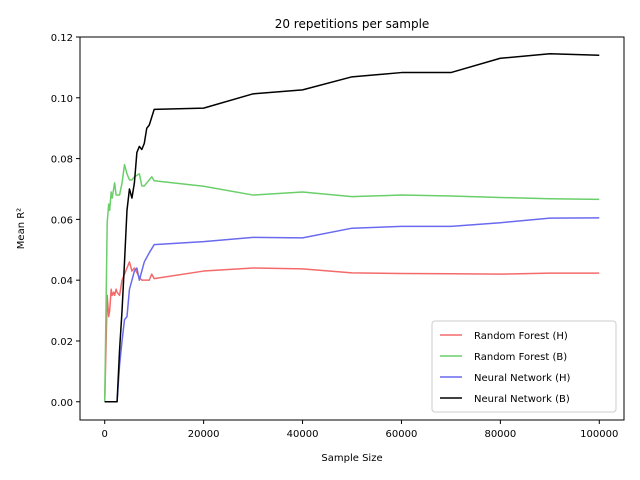 Image resolution: width=640 pixels, height=480 pixels. Describe the element at coordinates (62, 220) in the screenshot. I see `y-tick-label: 0.06` at that location.